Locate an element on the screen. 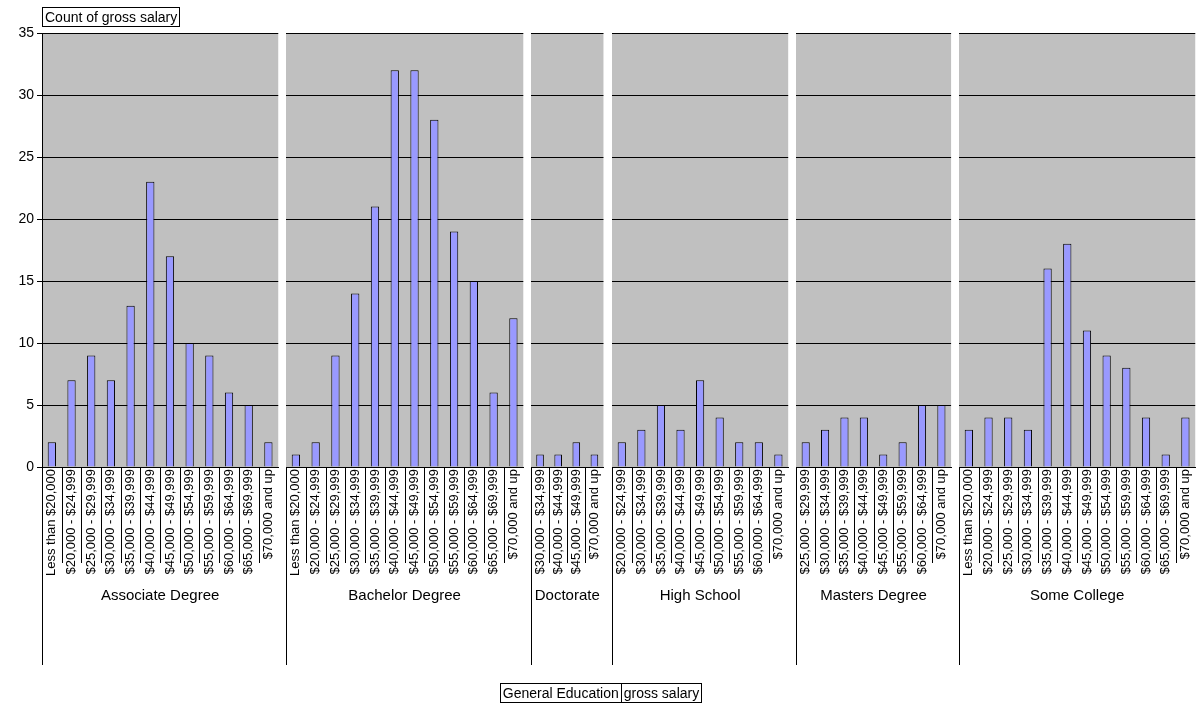 This screenshot has height=711, width=1203. x-axis-title: Doctorate is located at coordinates (567, 595).